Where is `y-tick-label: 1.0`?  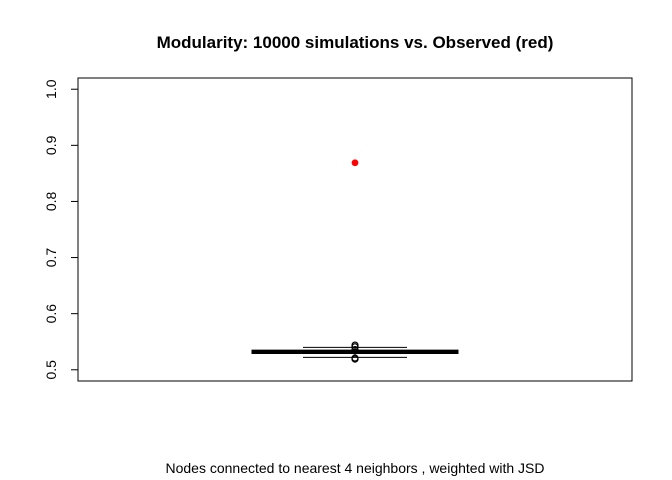 y-tick-label: 1.0 is located at coordinates (51, 89).